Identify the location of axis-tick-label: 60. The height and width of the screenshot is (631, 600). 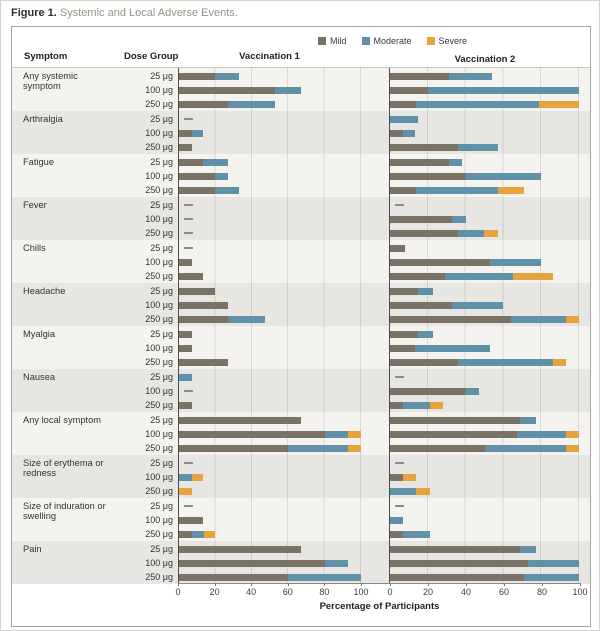
(287, 592).